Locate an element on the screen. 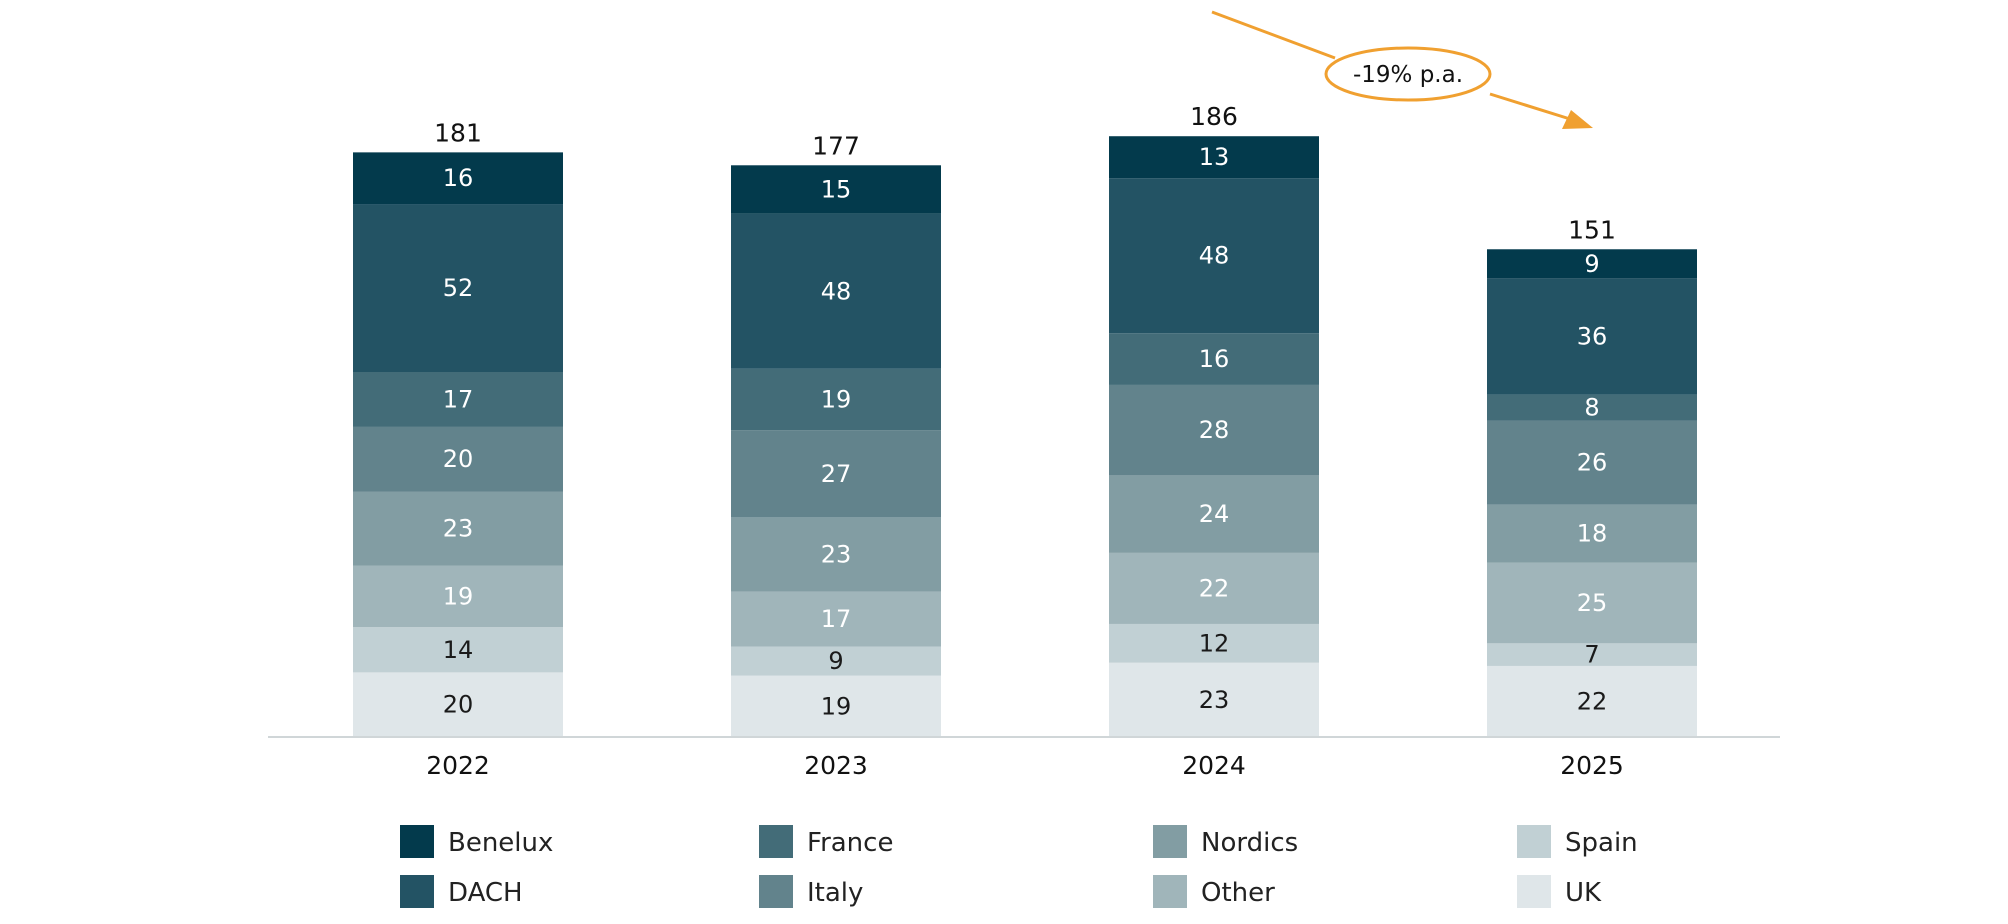  data-label-dach-2025: 36 is located at coordinates (1592, 336).